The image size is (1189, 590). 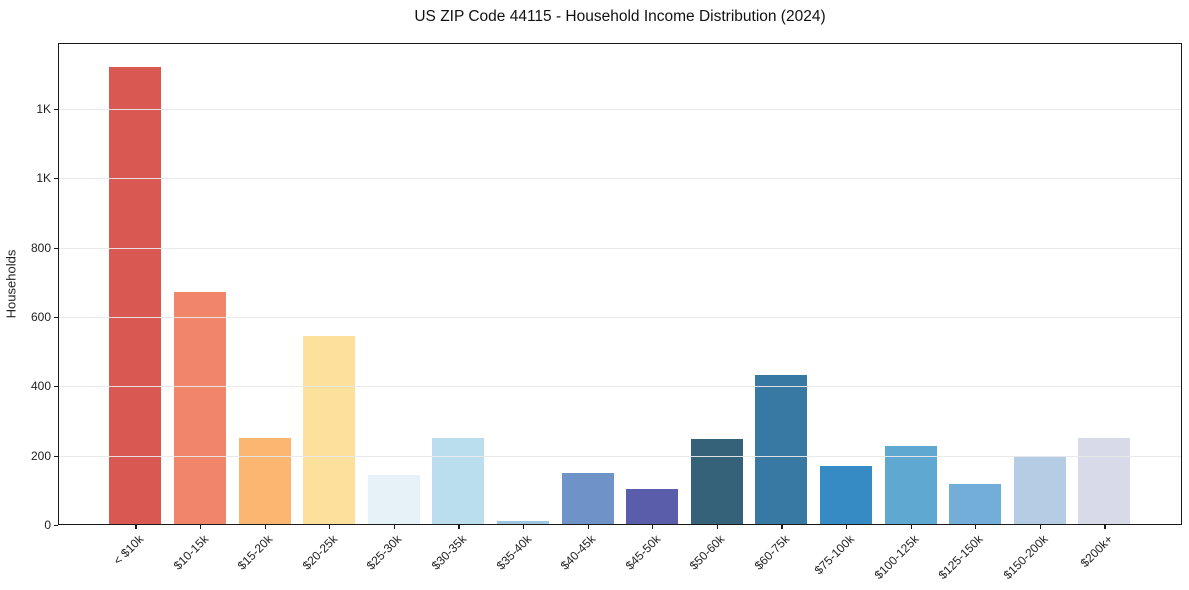 I want to click on x-tick-label: $125-150k, so click(x=961, y=557).